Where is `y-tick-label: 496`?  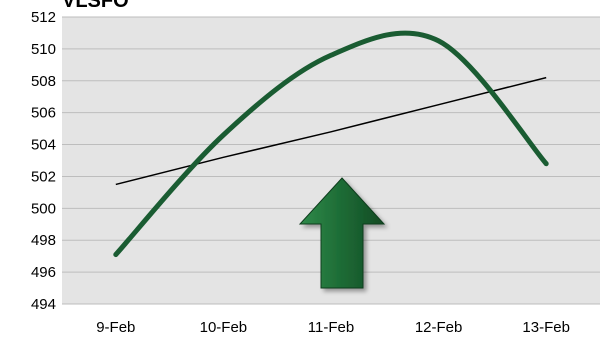 y-tick-label: 496 is located at coordinates (43, 272).